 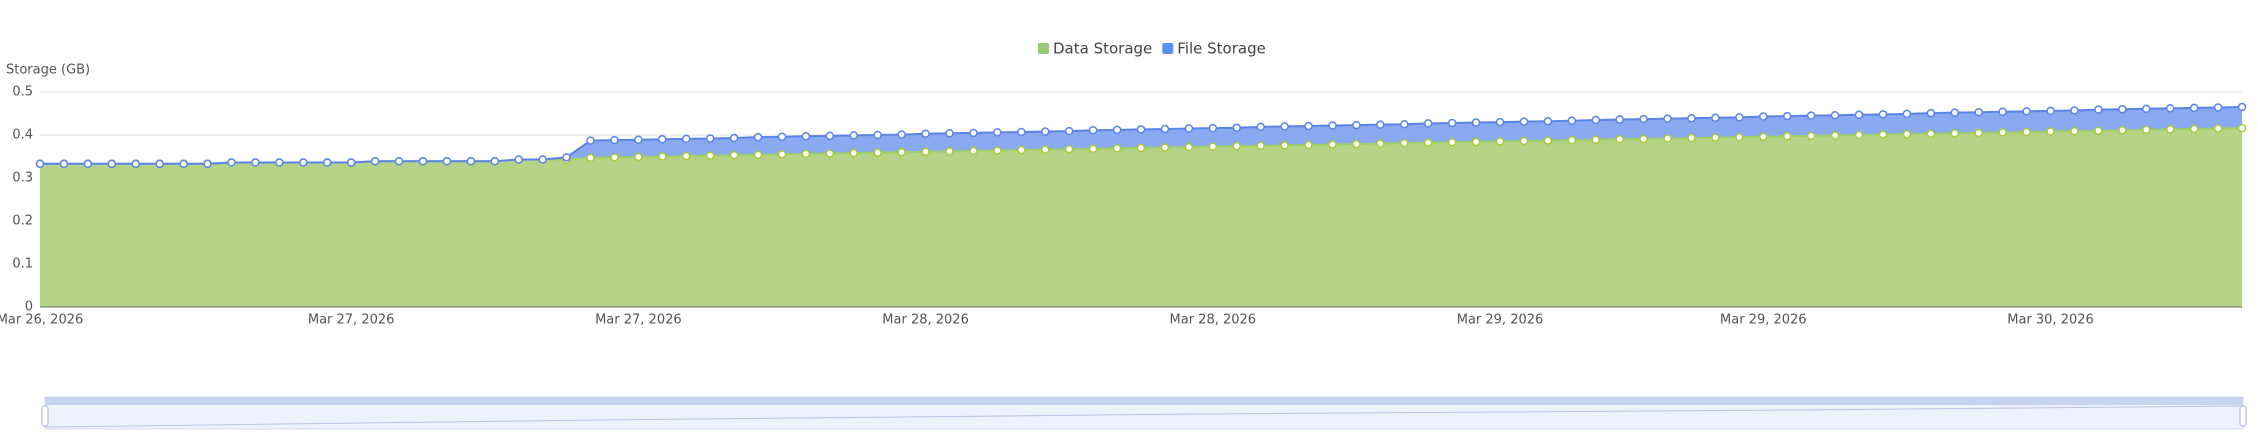 I want to click on y-tick-label: 0.4, so click(x=22, y=135).